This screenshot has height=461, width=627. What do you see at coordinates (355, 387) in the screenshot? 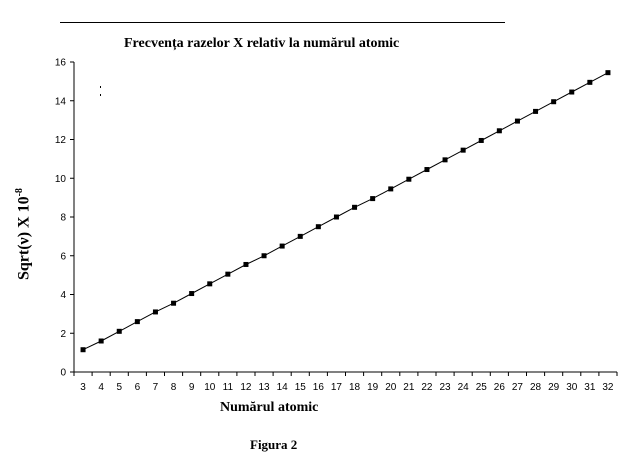
I see `x-tick-label: 18` at bounding box center [355, 387].